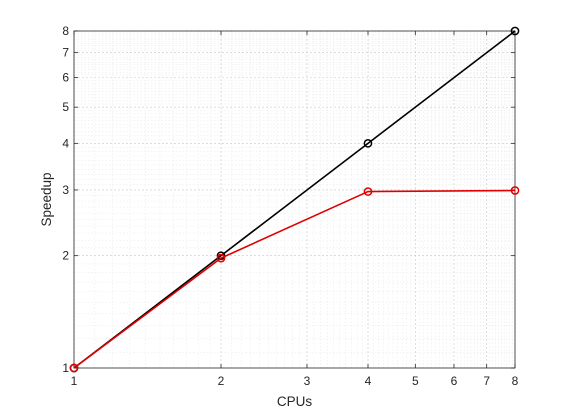  Describe the element at coordinates (65, 256) in the screenshot. I see `y-tick-label: 2` at that location.